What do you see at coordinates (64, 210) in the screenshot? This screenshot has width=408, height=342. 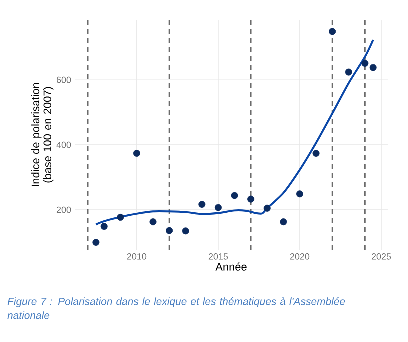 I see `y-tick-label: 200` at bounding box center [64, 210].